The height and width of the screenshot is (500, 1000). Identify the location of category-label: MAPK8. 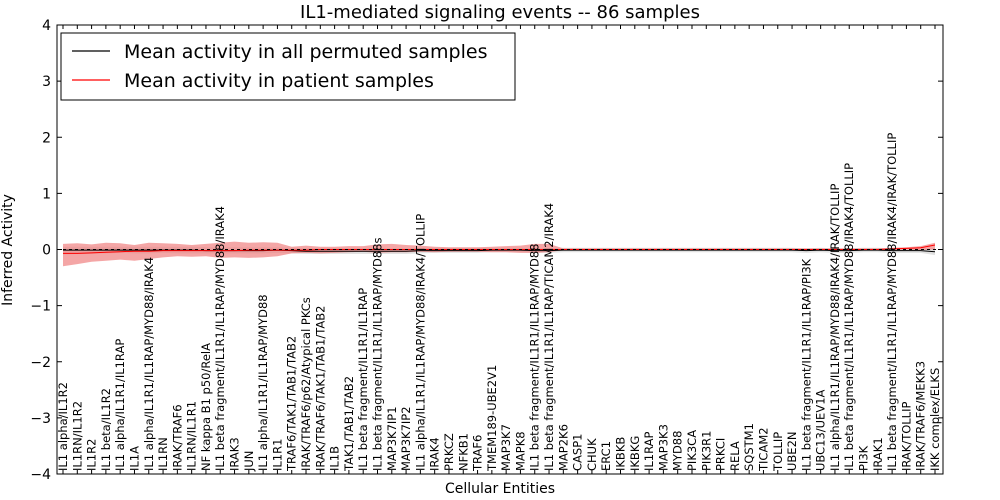
(520, 451).